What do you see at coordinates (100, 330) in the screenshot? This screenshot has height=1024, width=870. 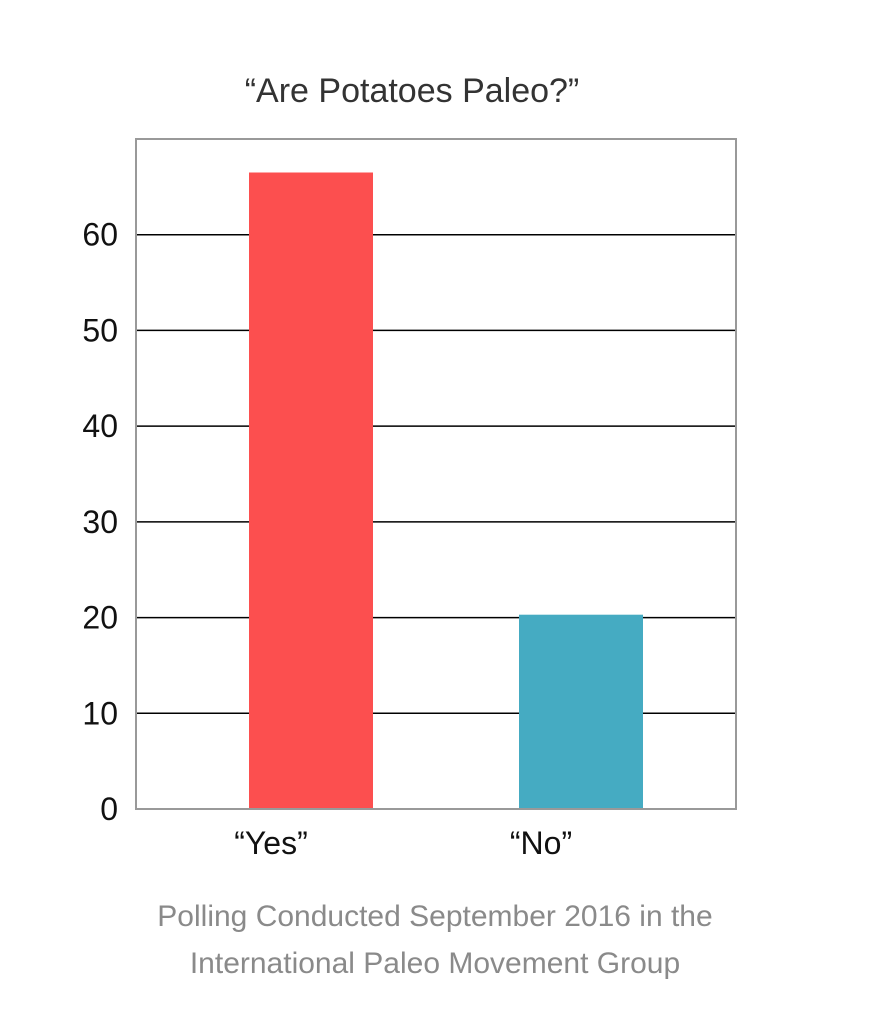 I see `y-tick-label: 50` at bounding box center [100, 330].